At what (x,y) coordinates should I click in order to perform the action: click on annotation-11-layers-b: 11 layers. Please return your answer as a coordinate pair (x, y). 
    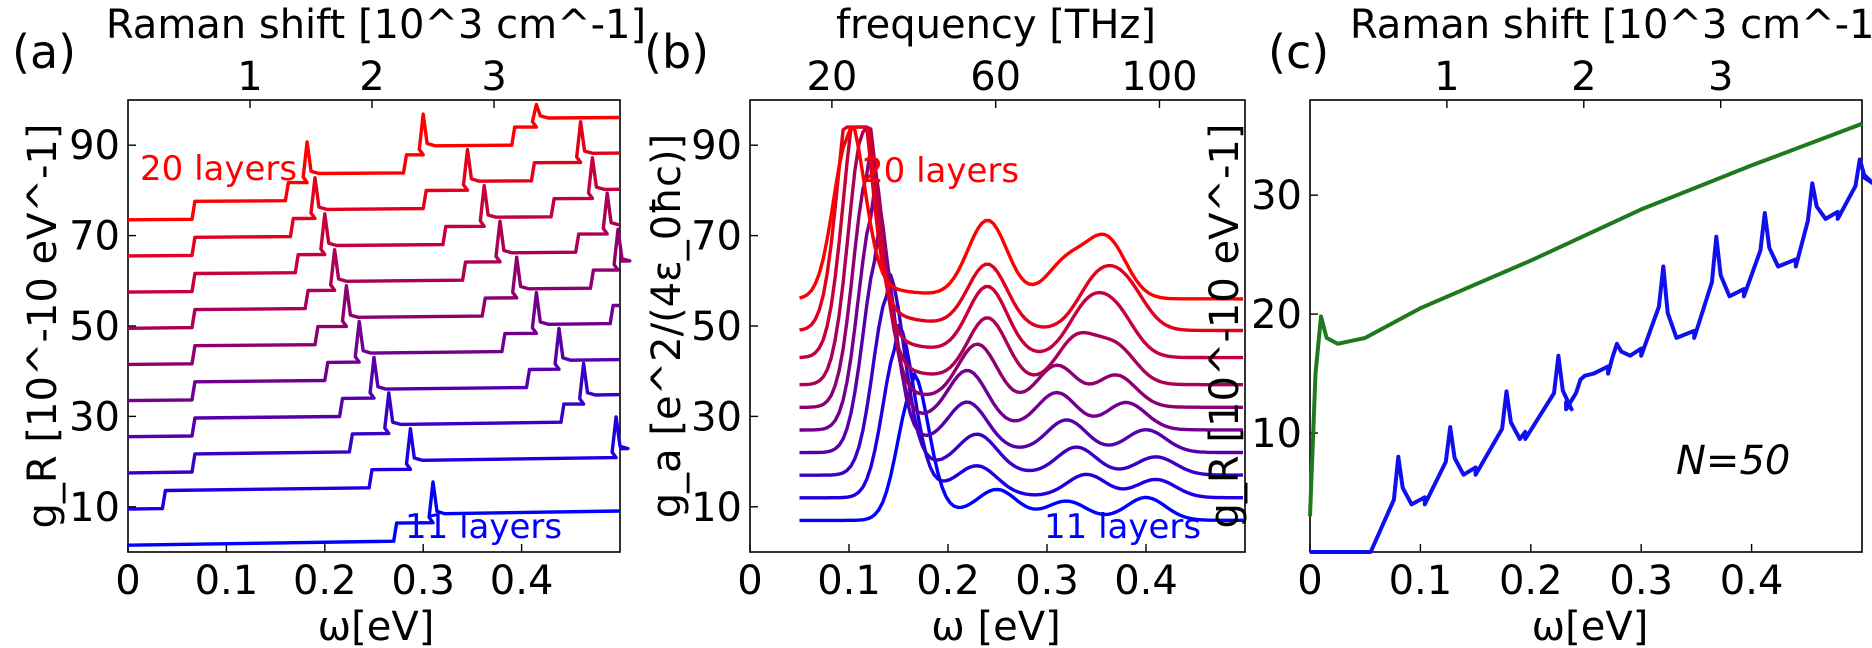
    Looking at the image, I should click on (1122, 527).